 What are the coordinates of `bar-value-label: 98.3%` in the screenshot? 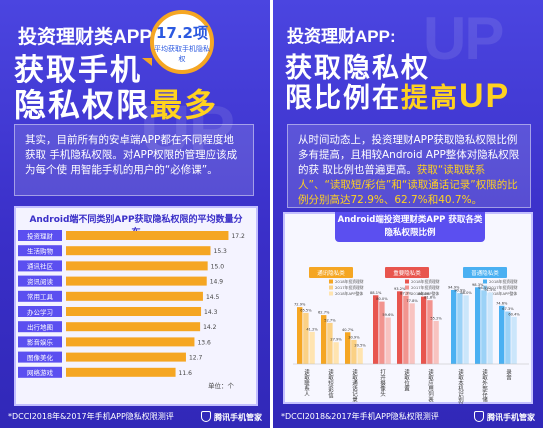 It's located at (478, 285).